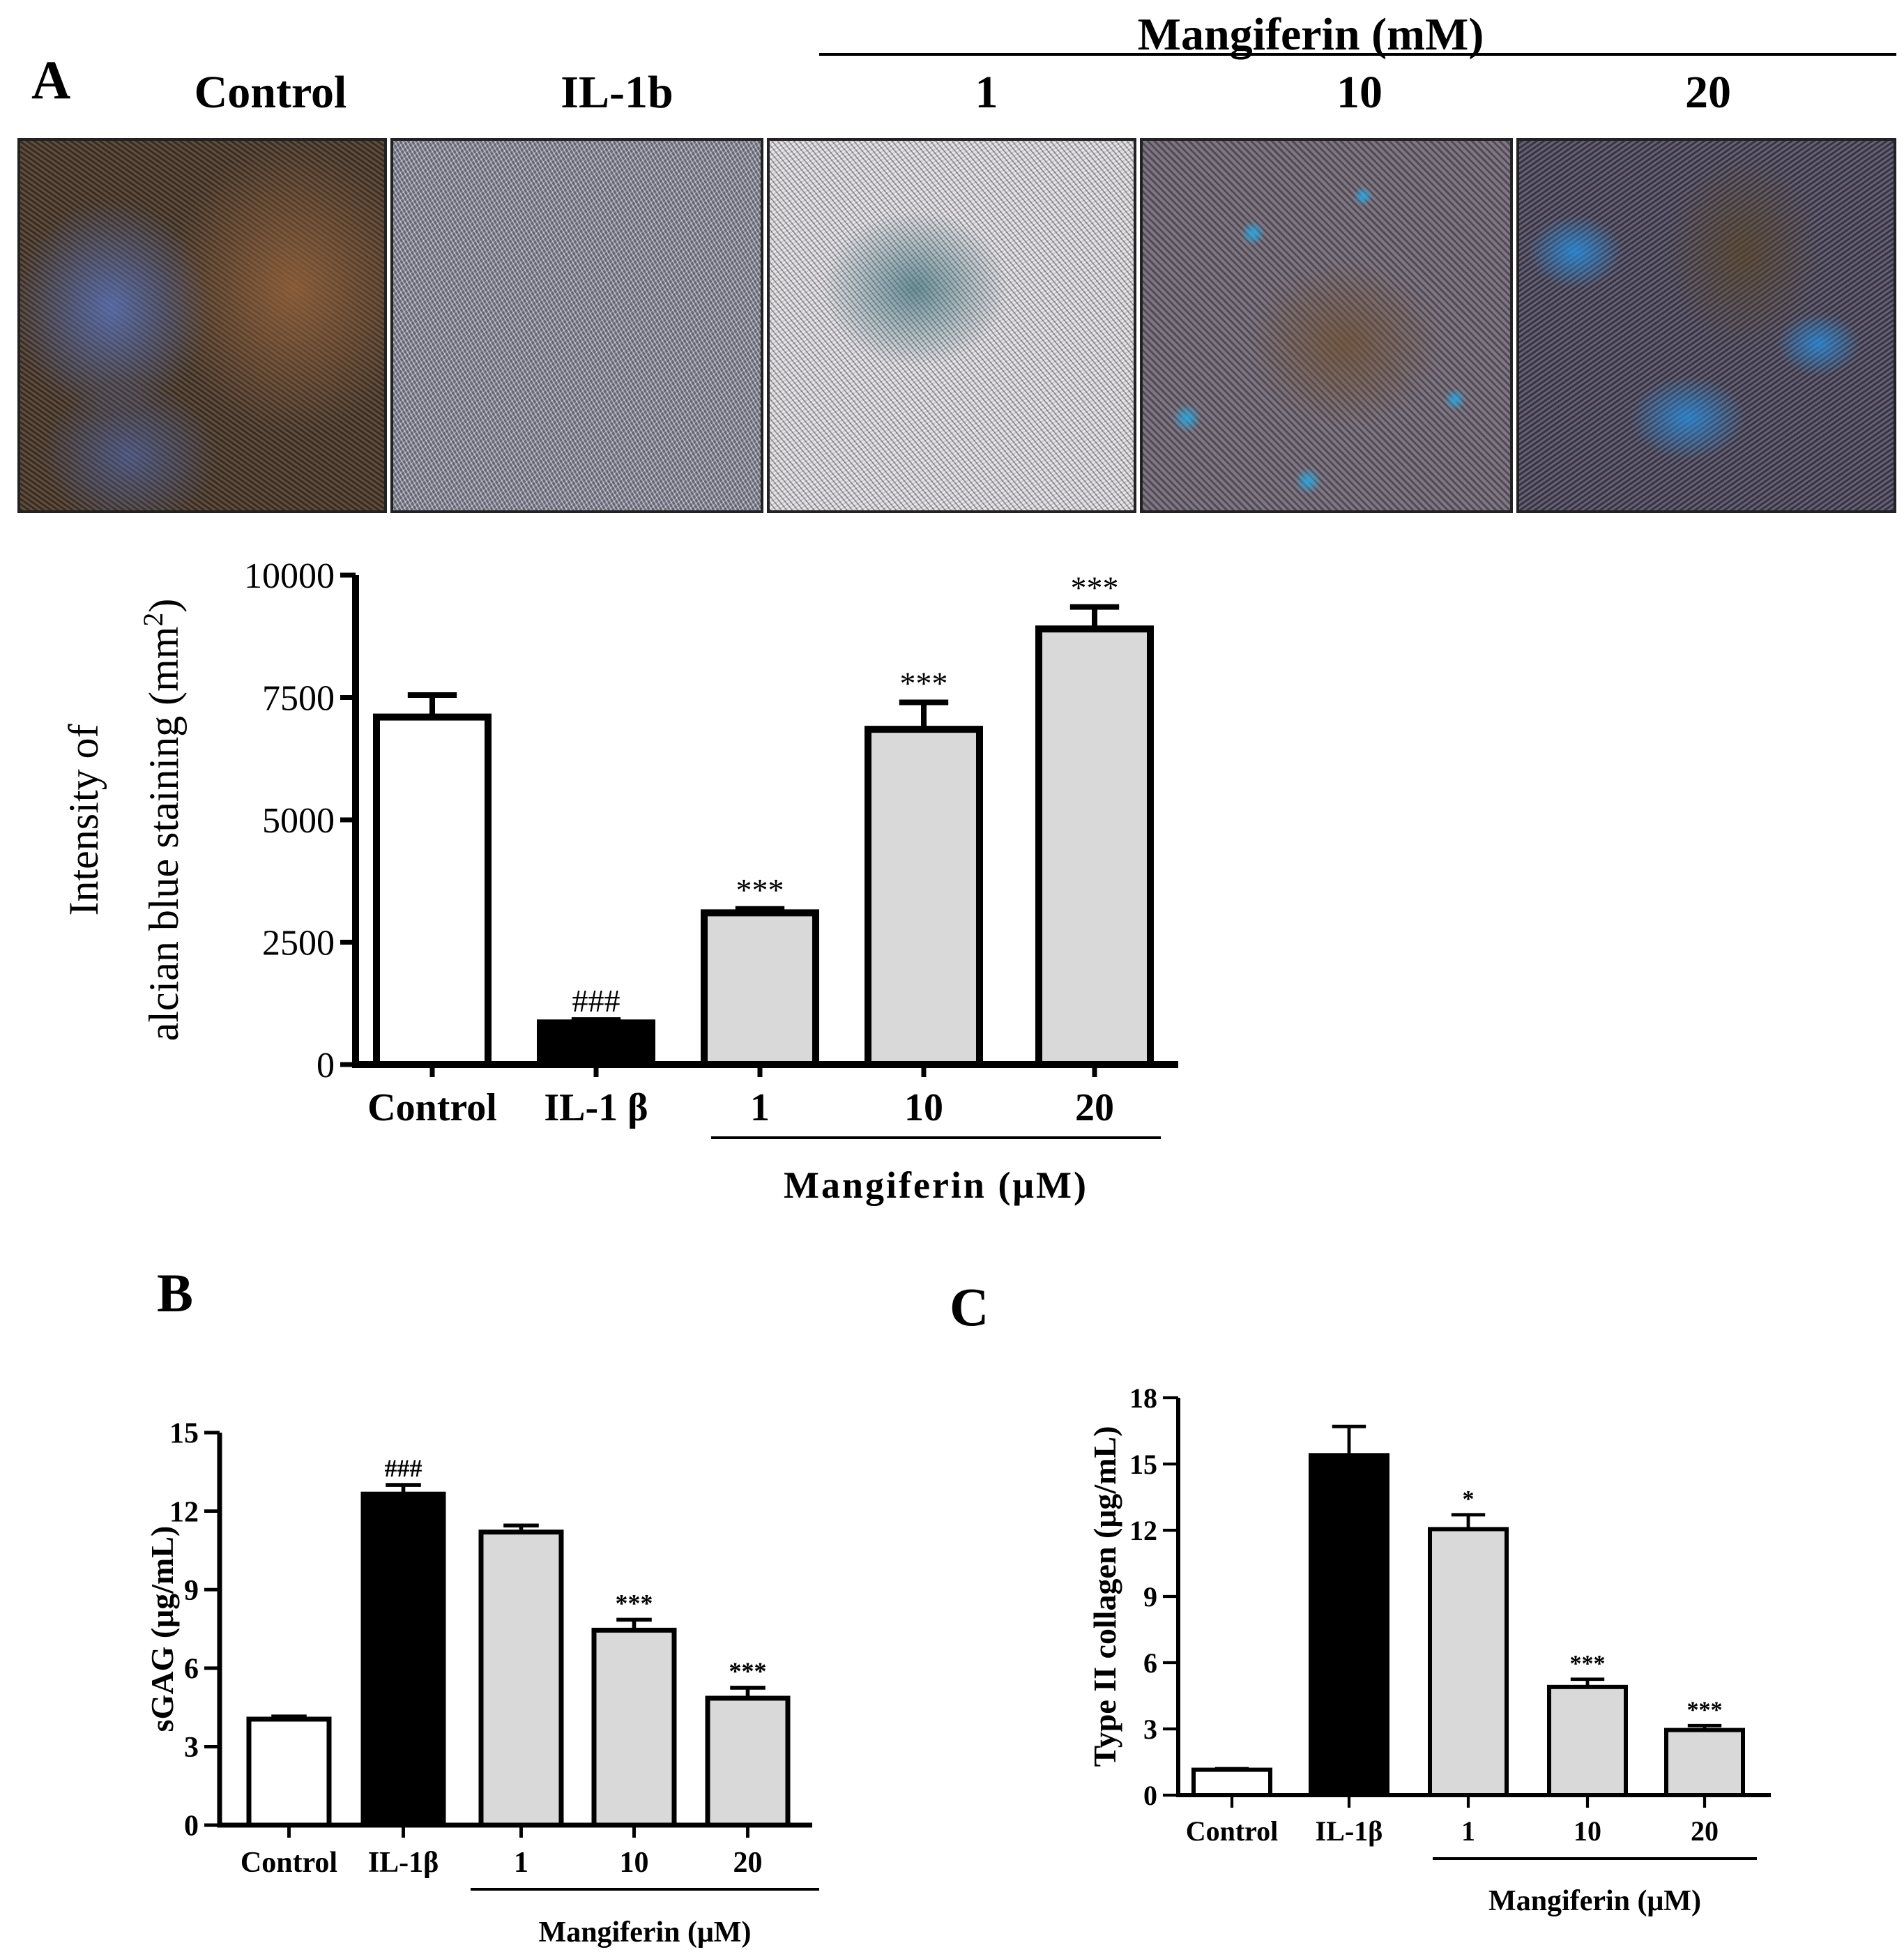  I want to click on image-label-dose-1: 1, so click(986, 92).